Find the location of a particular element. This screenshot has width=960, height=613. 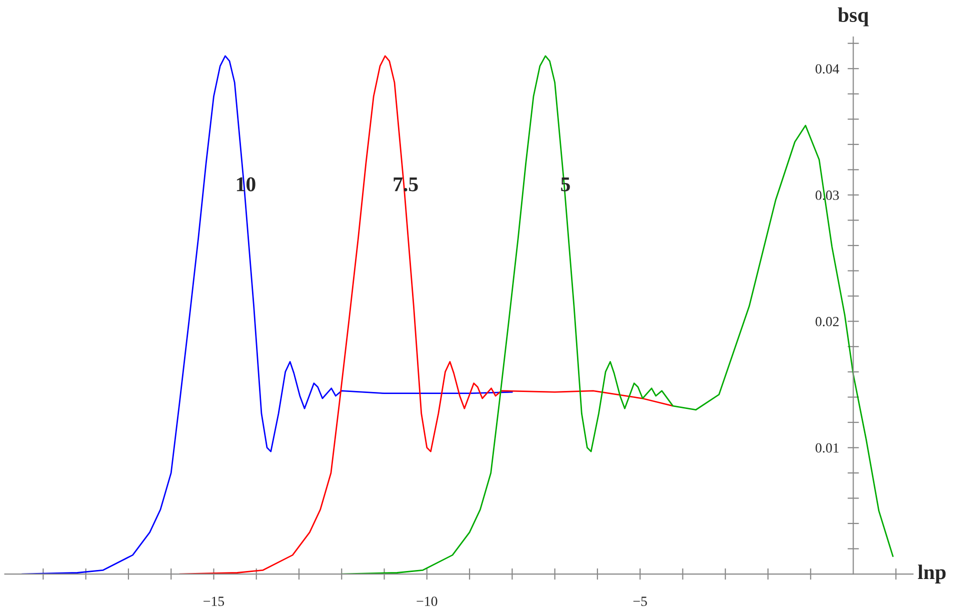

x-tick-label: −15 is located at coordinates (214, 601).